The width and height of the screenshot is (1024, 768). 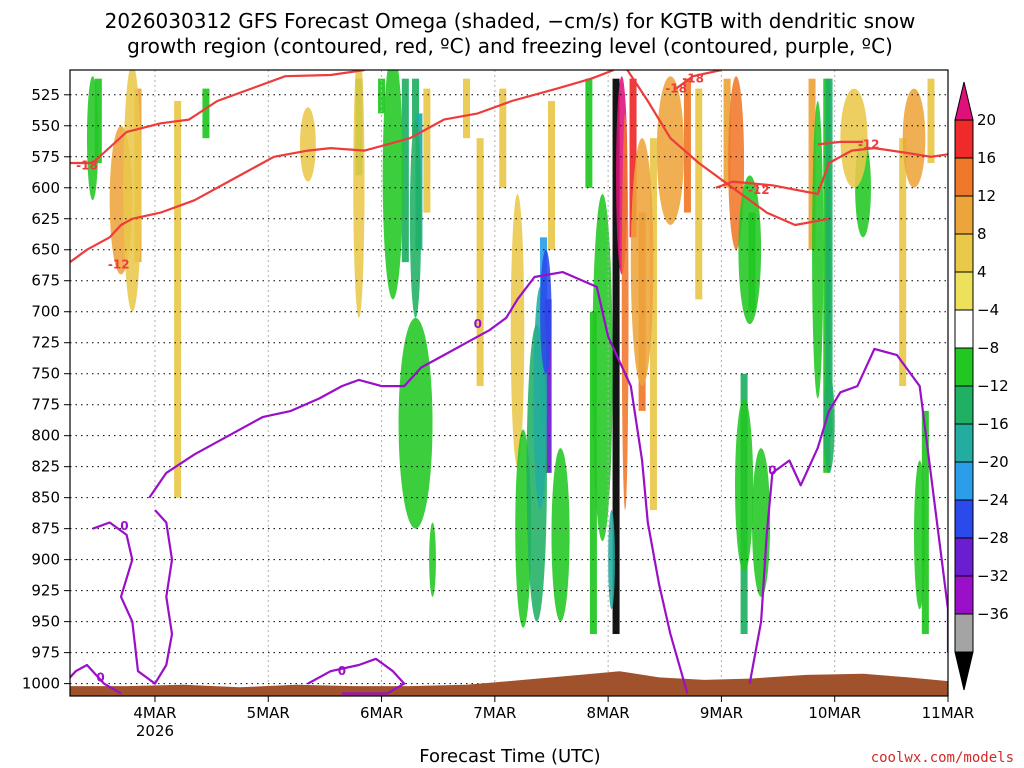 I want to click on x-tick-label-0: 4MAR, so click(x=154, y=713).